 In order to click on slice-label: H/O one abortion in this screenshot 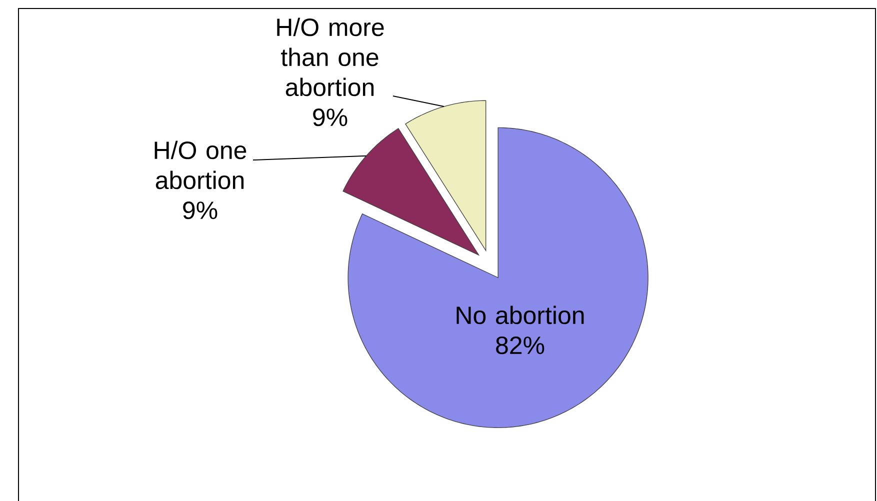, I will do `click(200, 165)`.